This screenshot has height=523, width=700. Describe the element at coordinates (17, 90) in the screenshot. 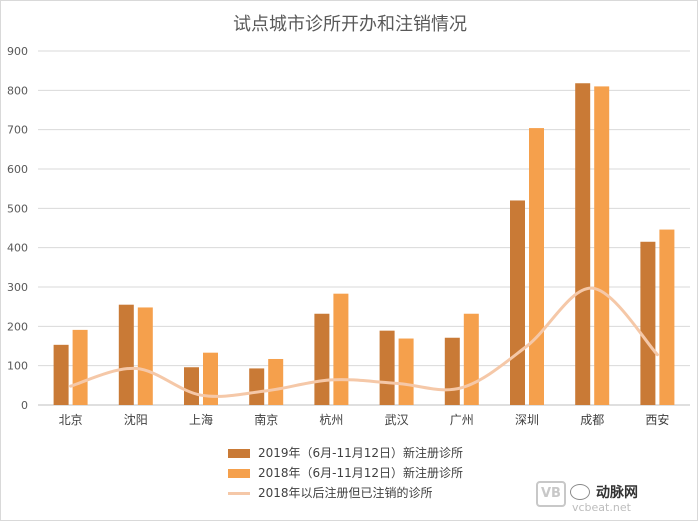

I see `y-tick-label: 800` at that location.